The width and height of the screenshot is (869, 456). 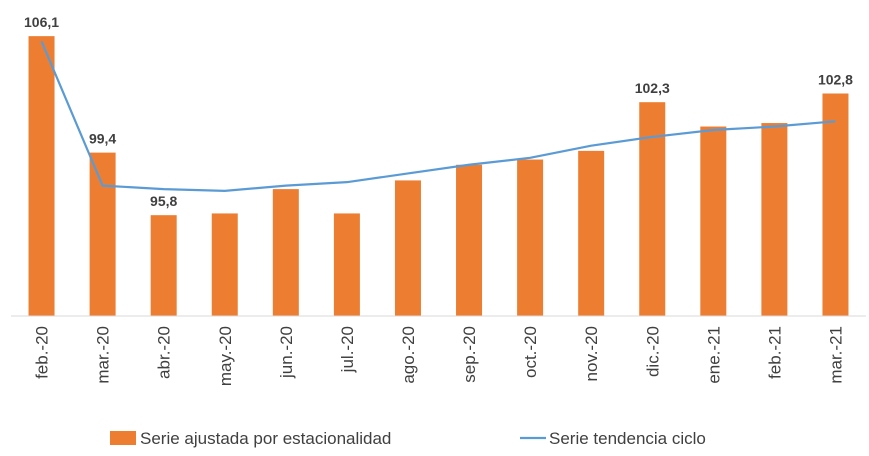 I want to click on x-tick-label: abr.-20, so click(x=164, y=352).